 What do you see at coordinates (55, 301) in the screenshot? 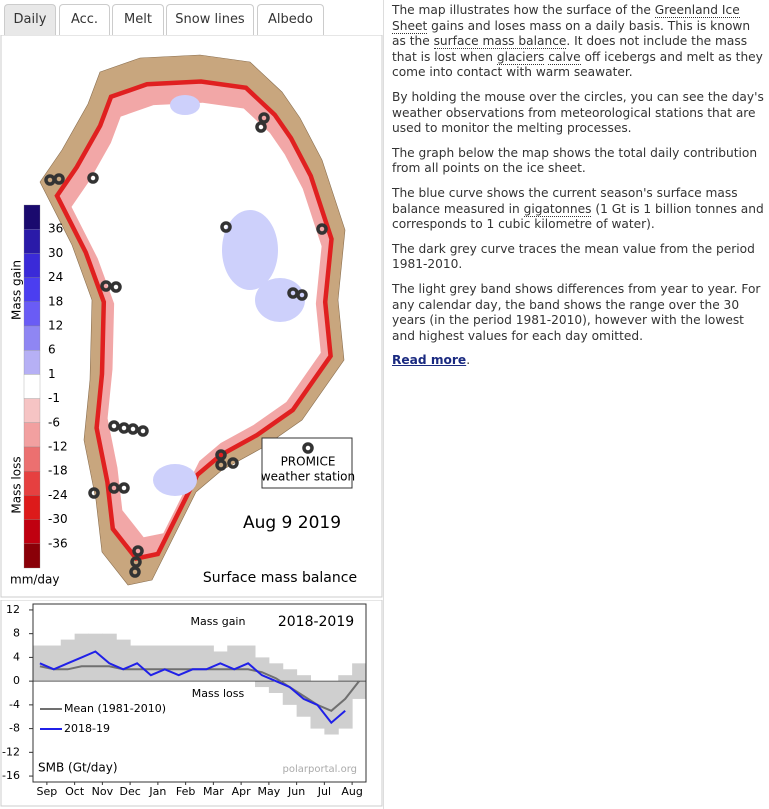
I see `colorbar-tick-label: 18` at bounding box center [55, 301].